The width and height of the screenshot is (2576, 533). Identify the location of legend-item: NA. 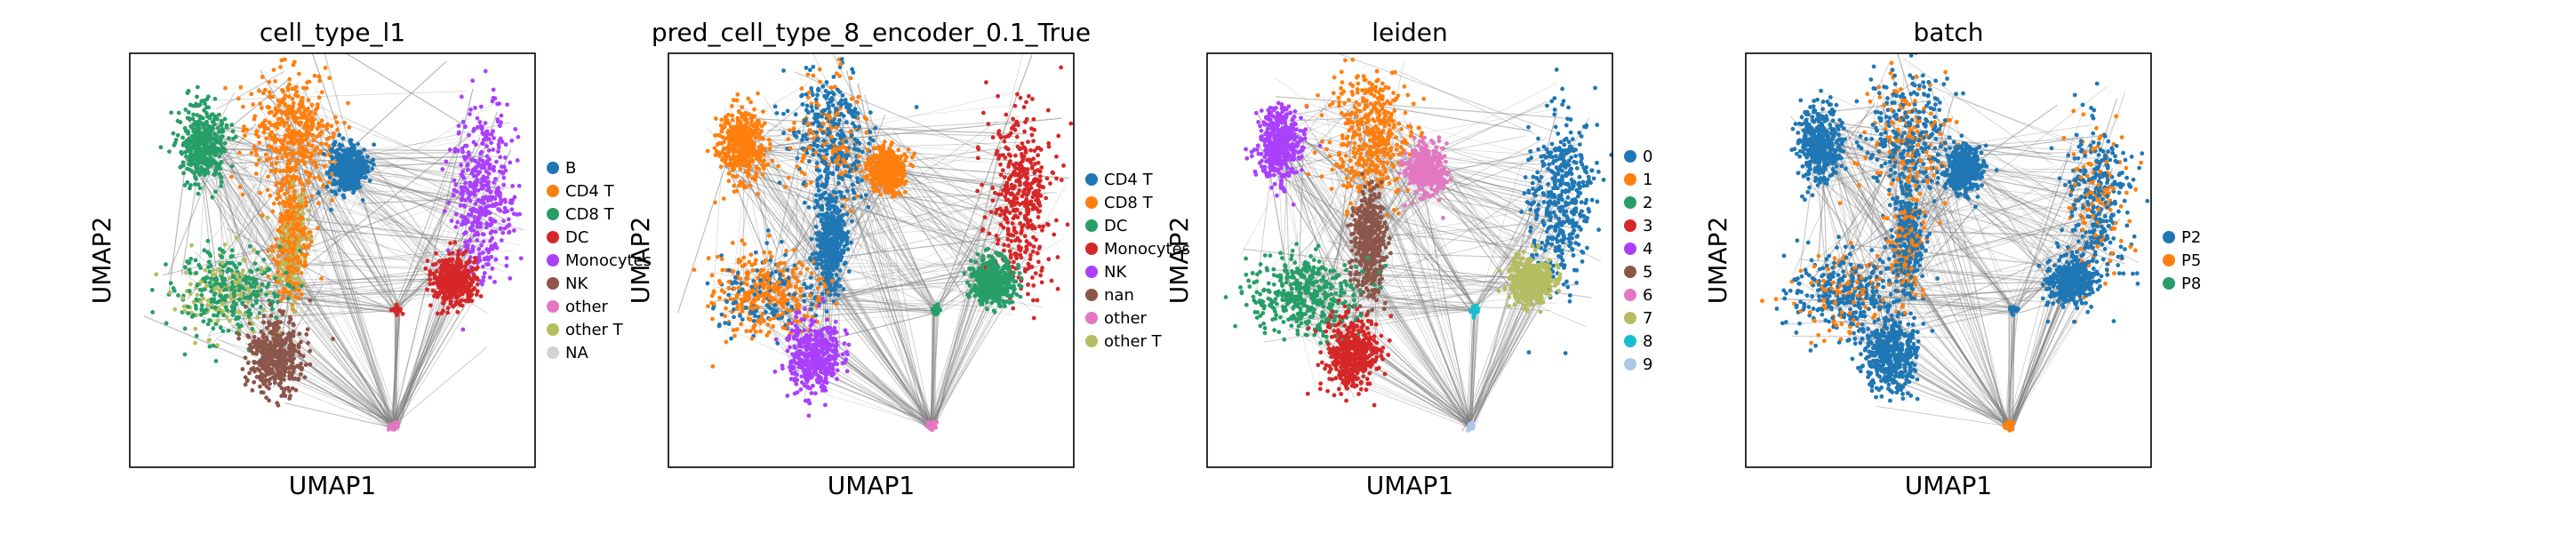
(567, 353).